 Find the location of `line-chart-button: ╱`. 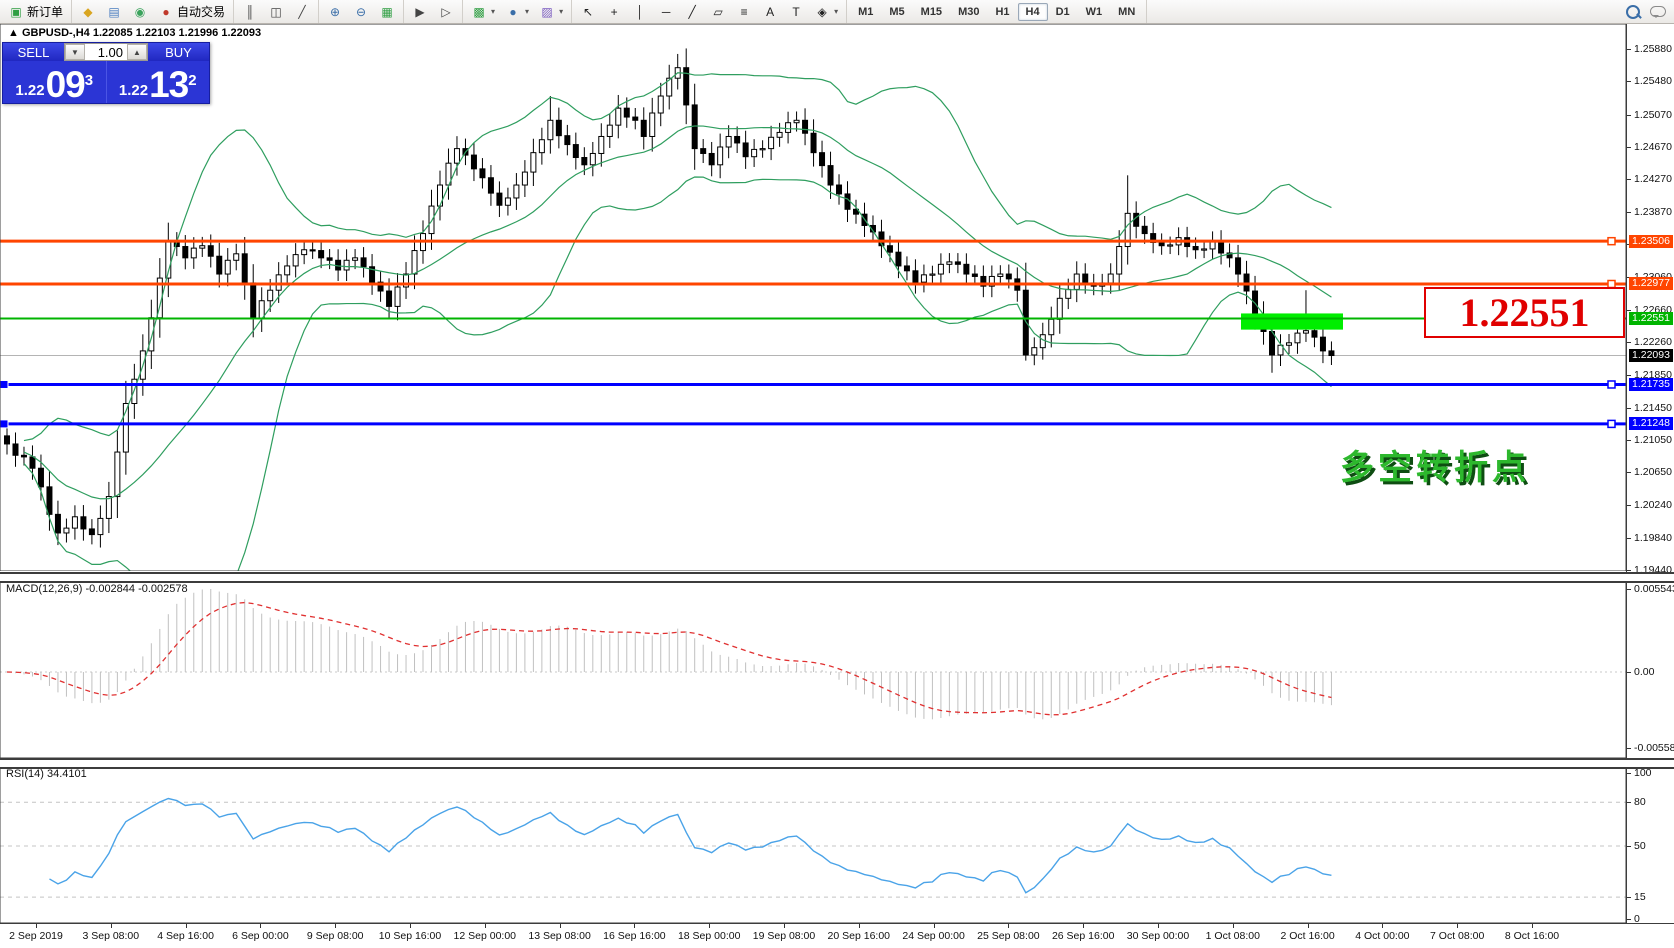

line-chart-button: ╱ is located at coordinates (302, 12).